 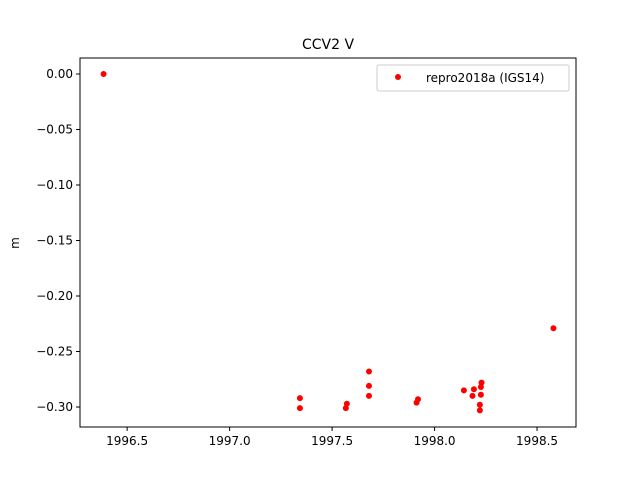 What do you see at coordinates (332, 441) in the screenshot?
I see `x-tick-label: 1997.5` at bounding box center [332, 441].